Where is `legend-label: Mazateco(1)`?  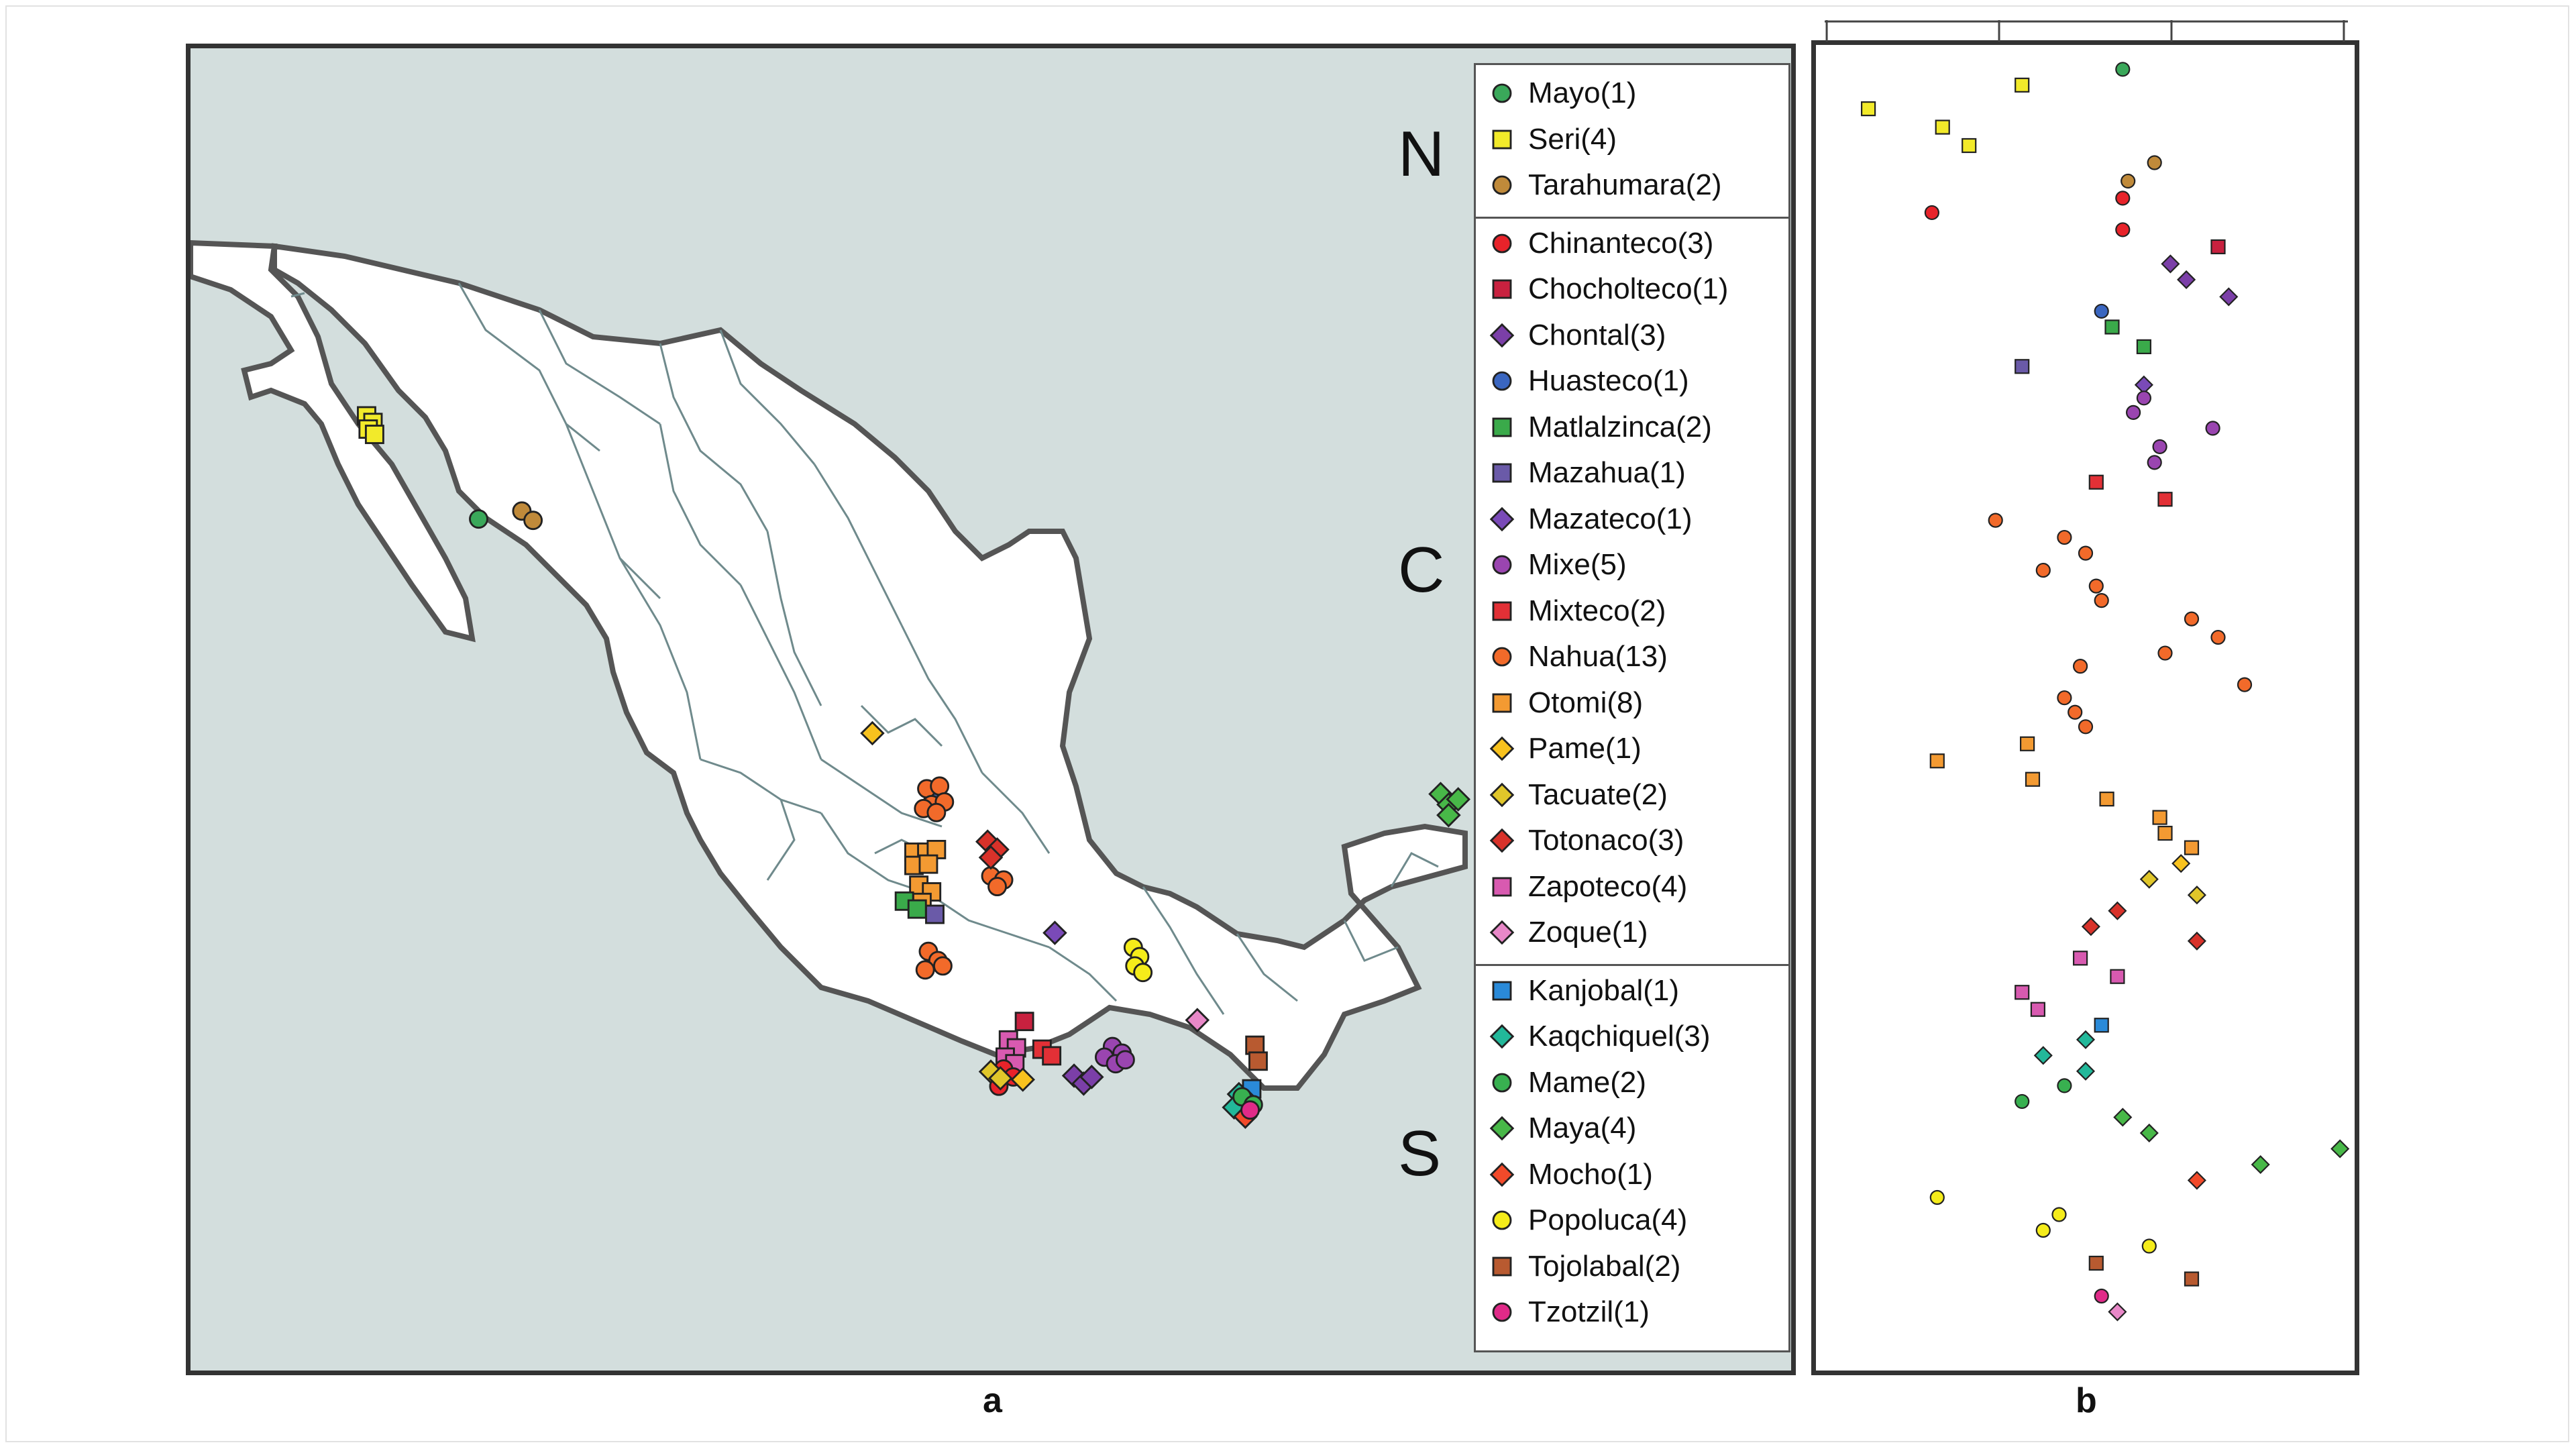
legend-label: Mazateco(1) is located at coordinates (1610, 518).